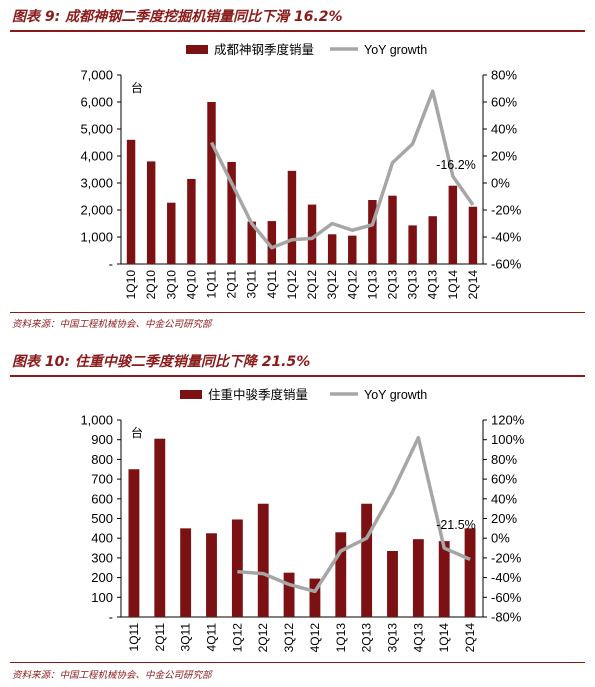  What do you see at coordinates (186, 637) in the screenshot?
I see `chart2-x-tick-label: 3Q11` at bounding box center [186, 637].